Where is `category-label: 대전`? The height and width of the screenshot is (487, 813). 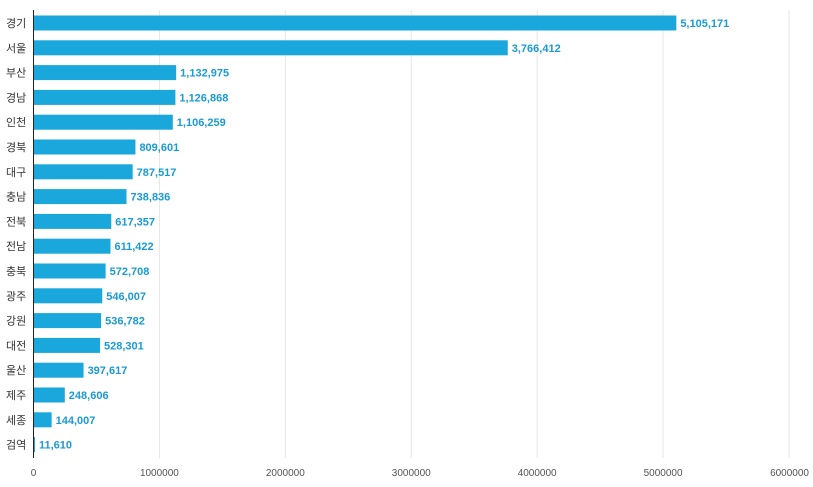 category-label: 대전 is located at coordinates (16, 345).